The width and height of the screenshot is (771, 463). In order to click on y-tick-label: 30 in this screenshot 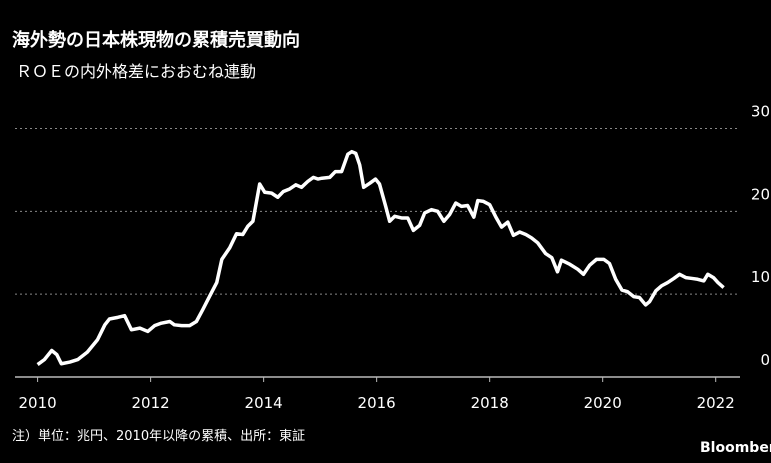, I will do `click(760, 112)`.